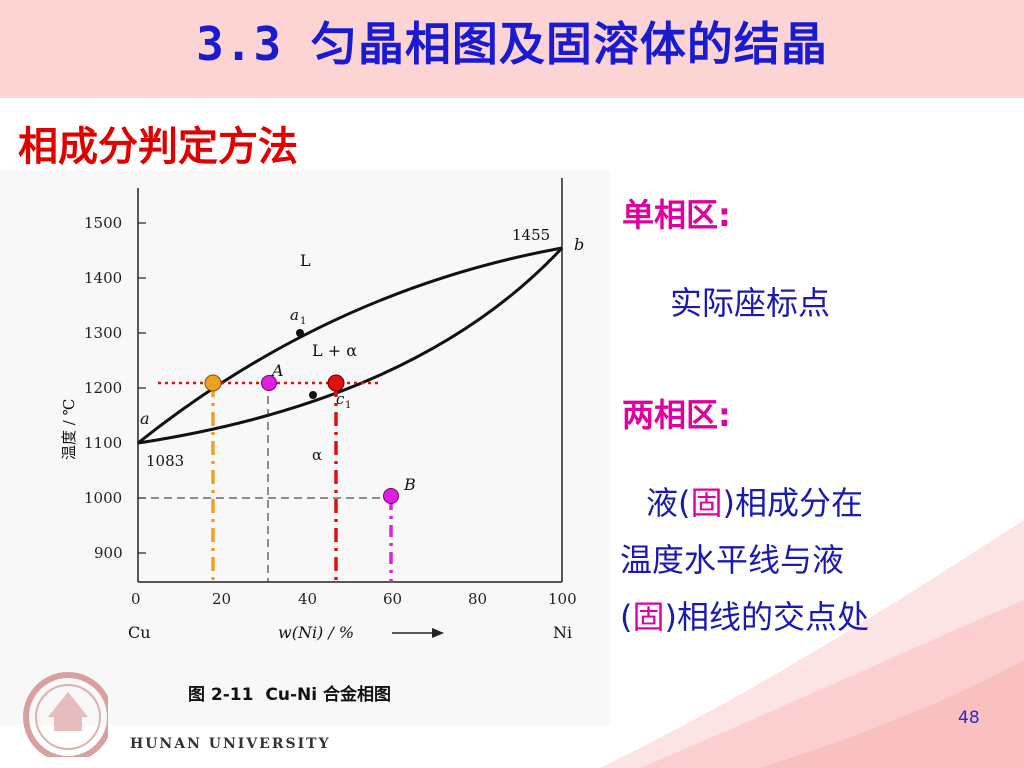 The width and height of the screenshot is (1024, 768). I want to click on figure-caption: 图 2-11 Cu-Ni 合金相图, so click(292, 692).